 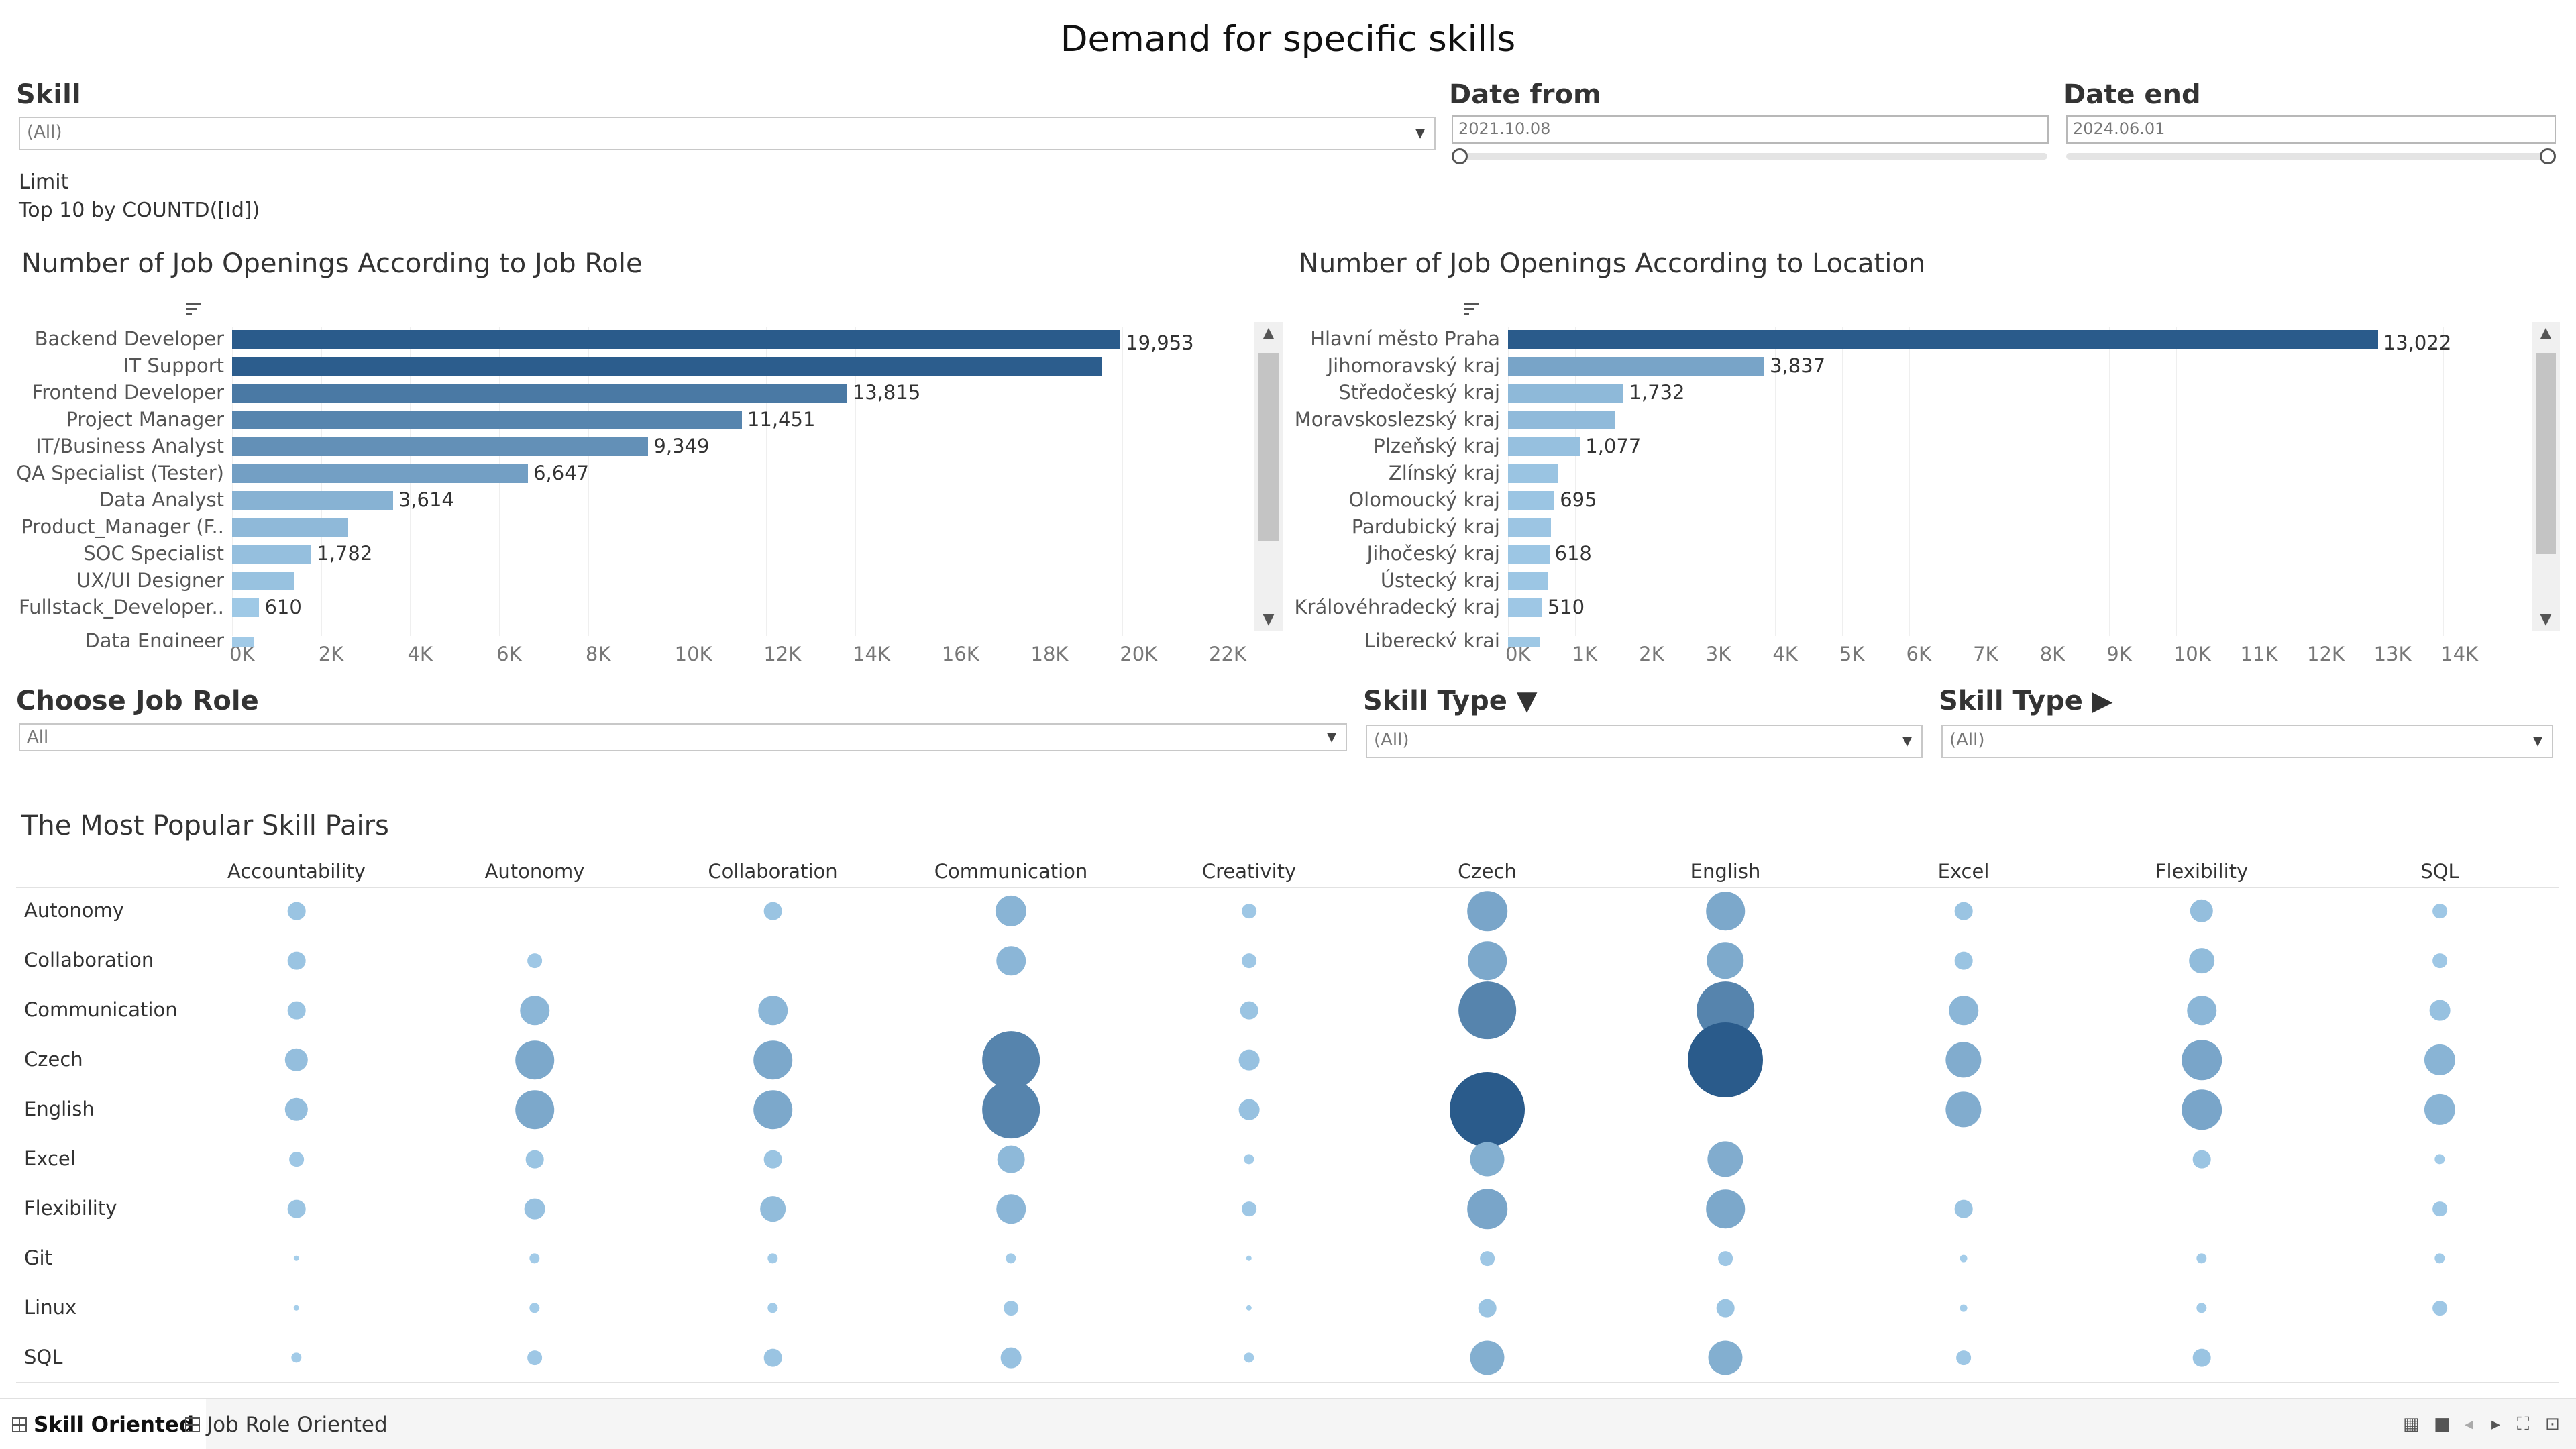 I want to click on date-from-input: 2021.10.08, so click(x=1750, y=129).